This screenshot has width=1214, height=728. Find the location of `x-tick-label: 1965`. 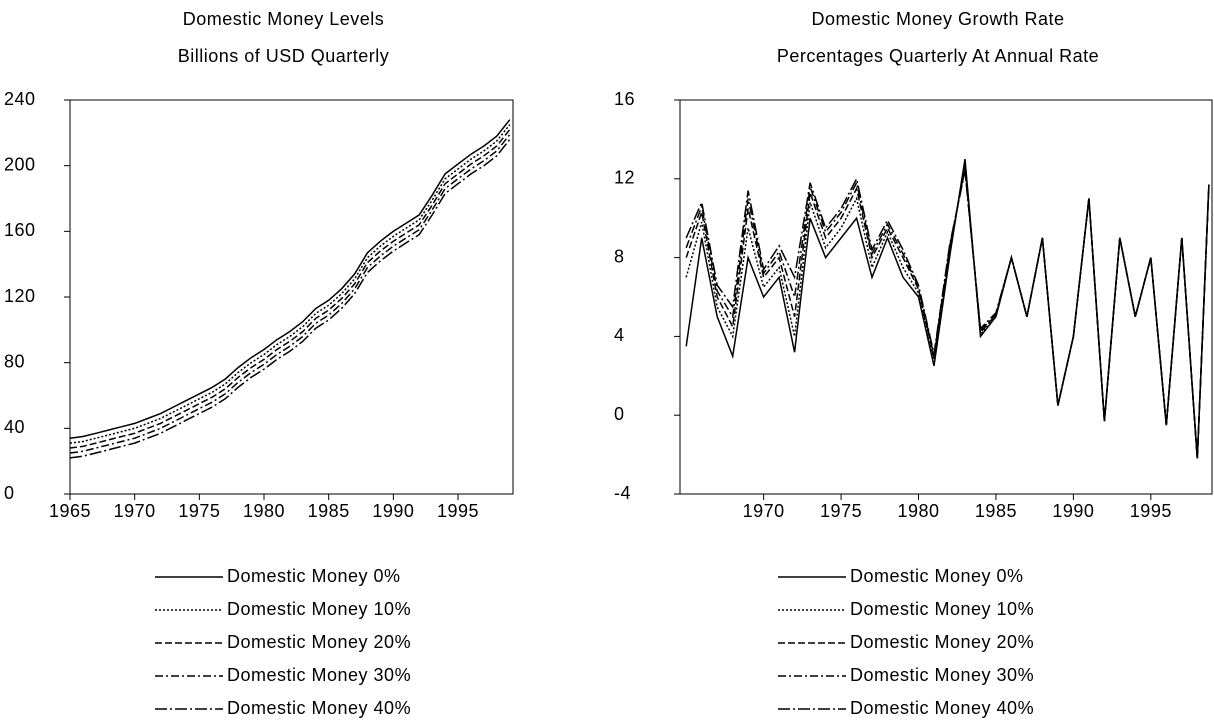

x-tick-label: 1965 is located at coordinates (70, 511).